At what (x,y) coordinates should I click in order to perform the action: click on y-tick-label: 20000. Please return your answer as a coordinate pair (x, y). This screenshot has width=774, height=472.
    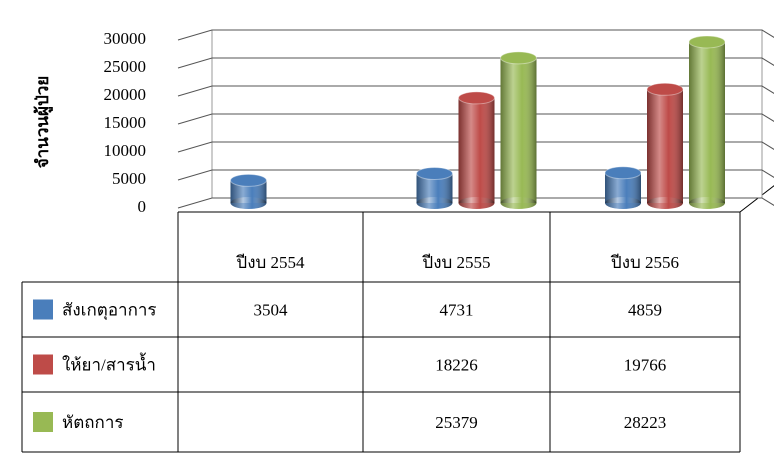
    Looking at the image, I should click on (125, 94).